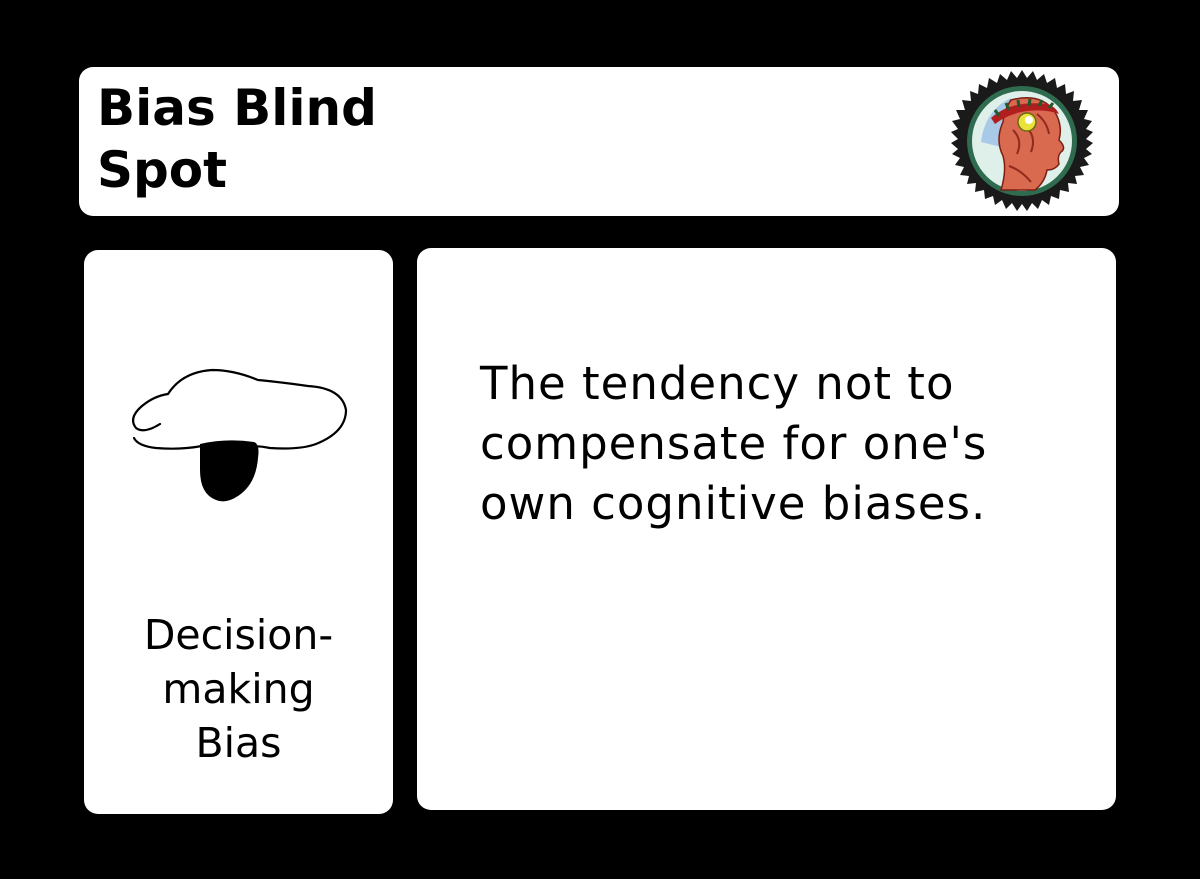  What do you see at coordinates (239, 409) in the screenshot?
I see `eyepatch-strap` at bounding box center [239, 409].